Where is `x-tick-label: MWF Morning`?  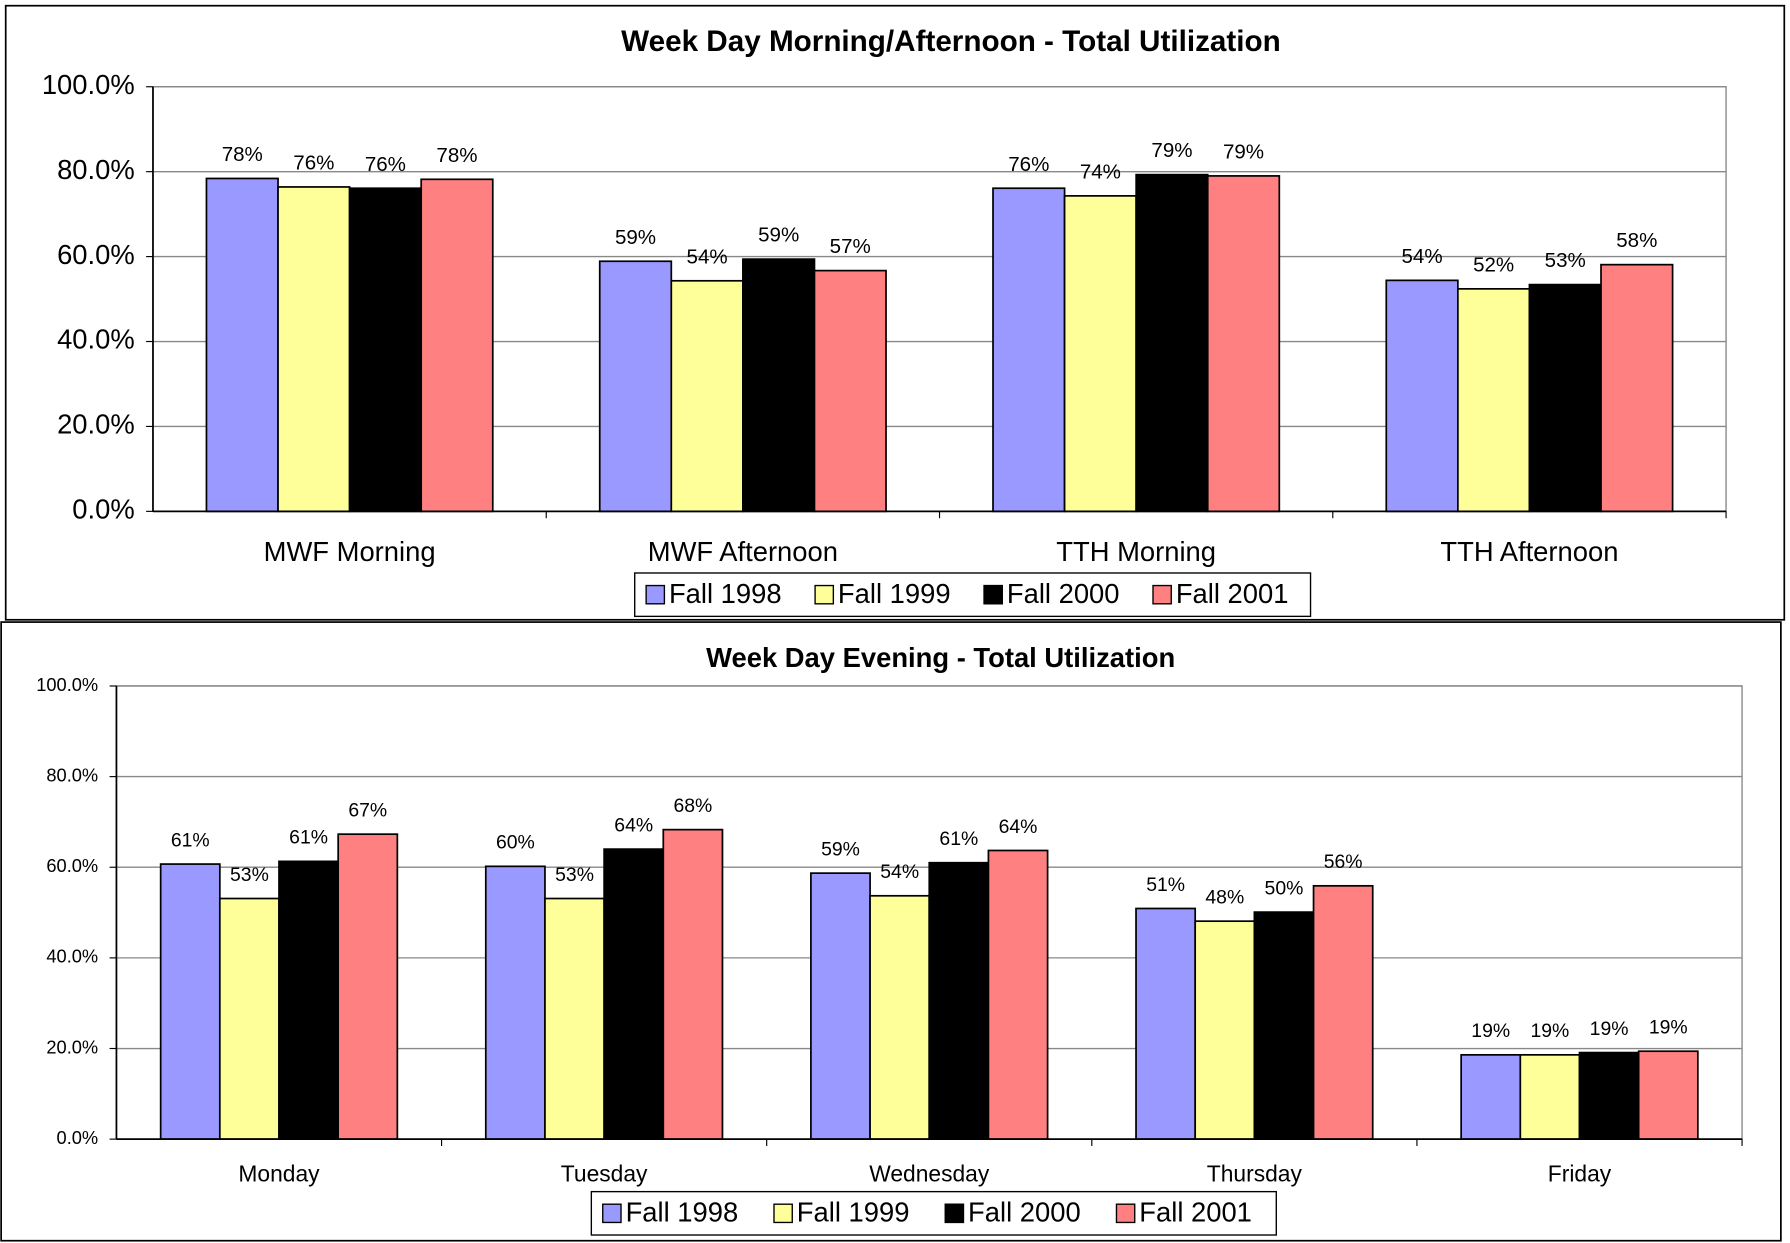
x-tick-label: MWF Morning is located at coordinates (350, 551).